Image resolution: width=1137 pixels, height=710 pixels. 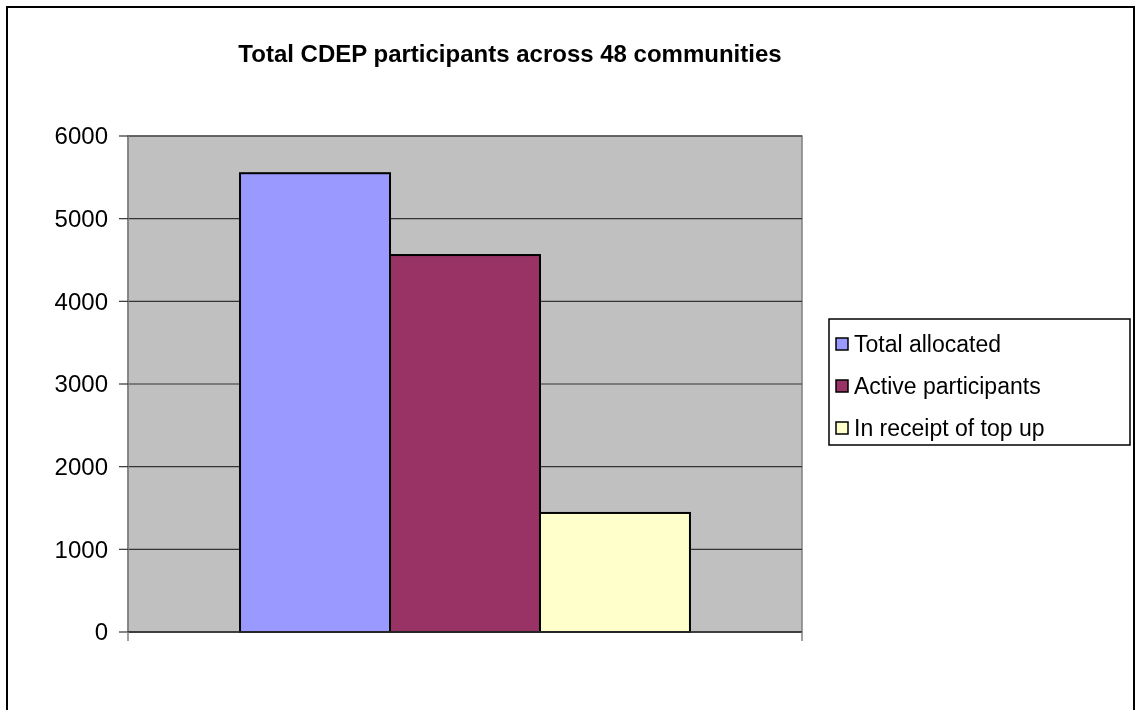 I want to click on y-tick-label: 0, so click(x=101, y=632).